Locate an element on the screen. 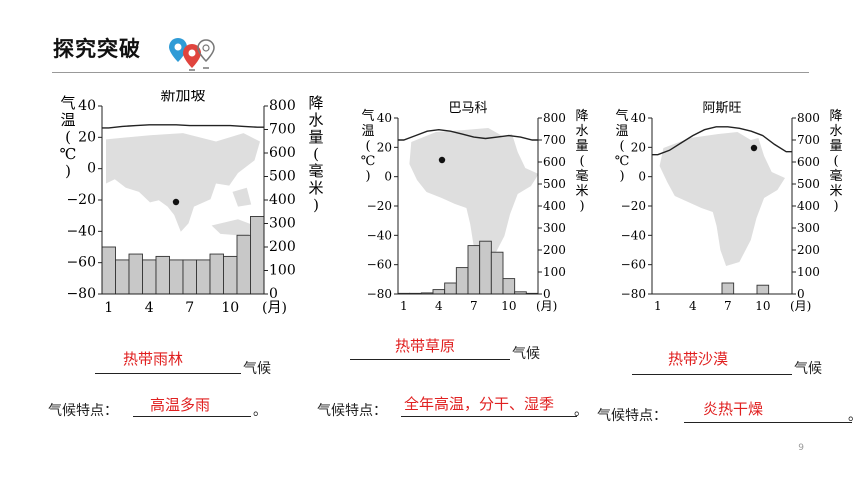 This screenshot has height=484, width=860. feature-end-1: 。 is located at coordinates (260, 411).